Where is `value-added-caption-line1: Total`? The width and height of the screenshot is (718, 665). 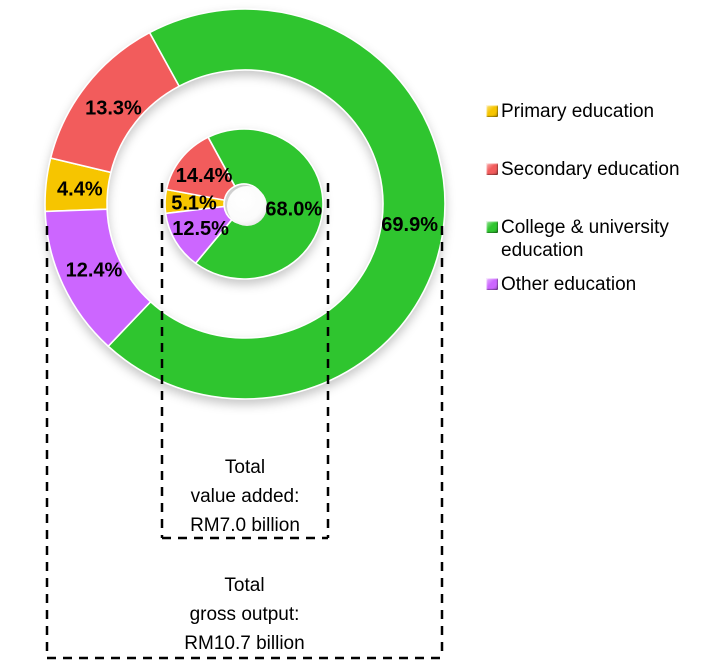
value-added-caption-line1: Total is located at coordinates (245, 467).